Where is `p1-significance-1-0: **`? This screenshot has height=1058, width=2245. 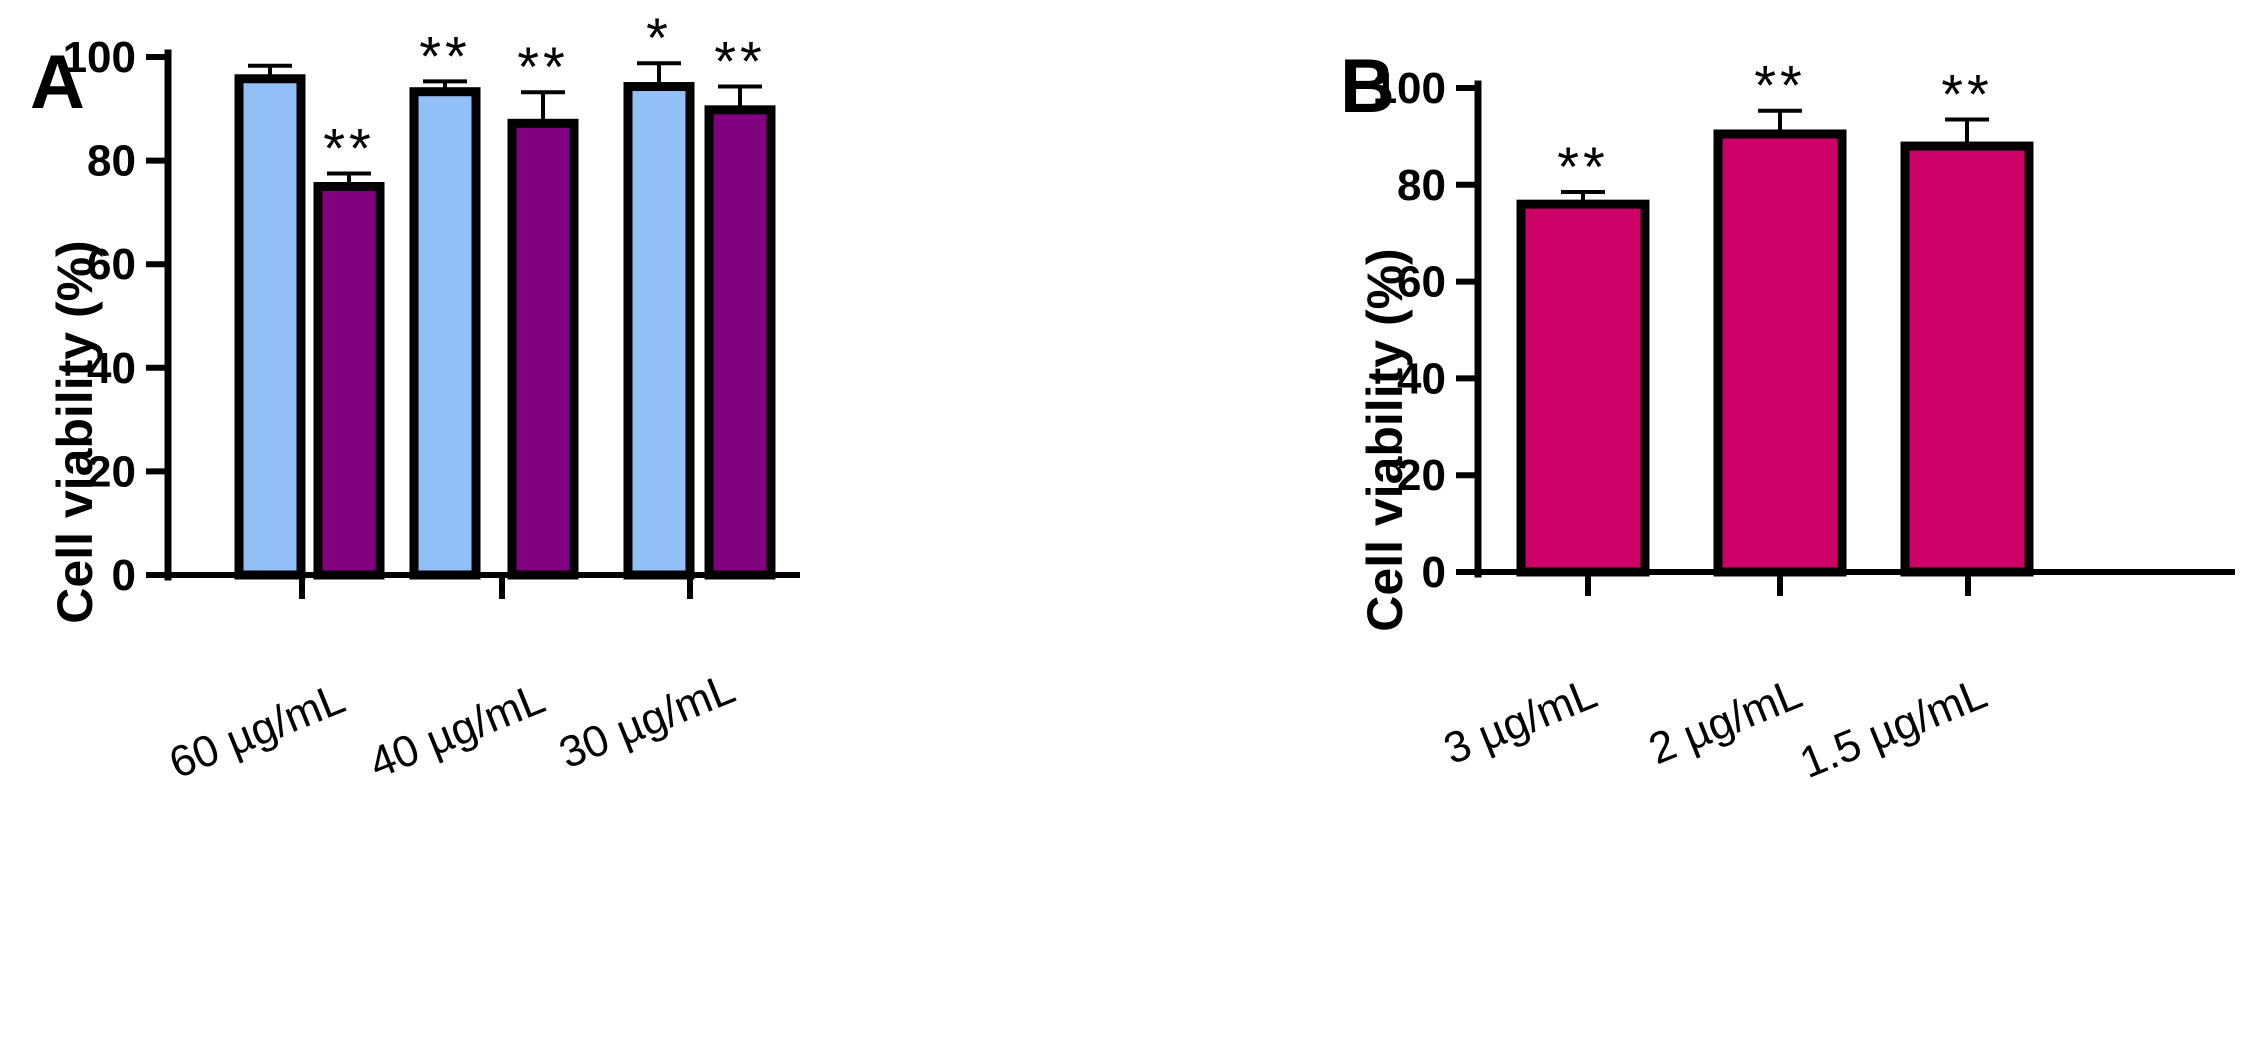
p1-significance-1-0: ** is located at coordinates (1780, 85).